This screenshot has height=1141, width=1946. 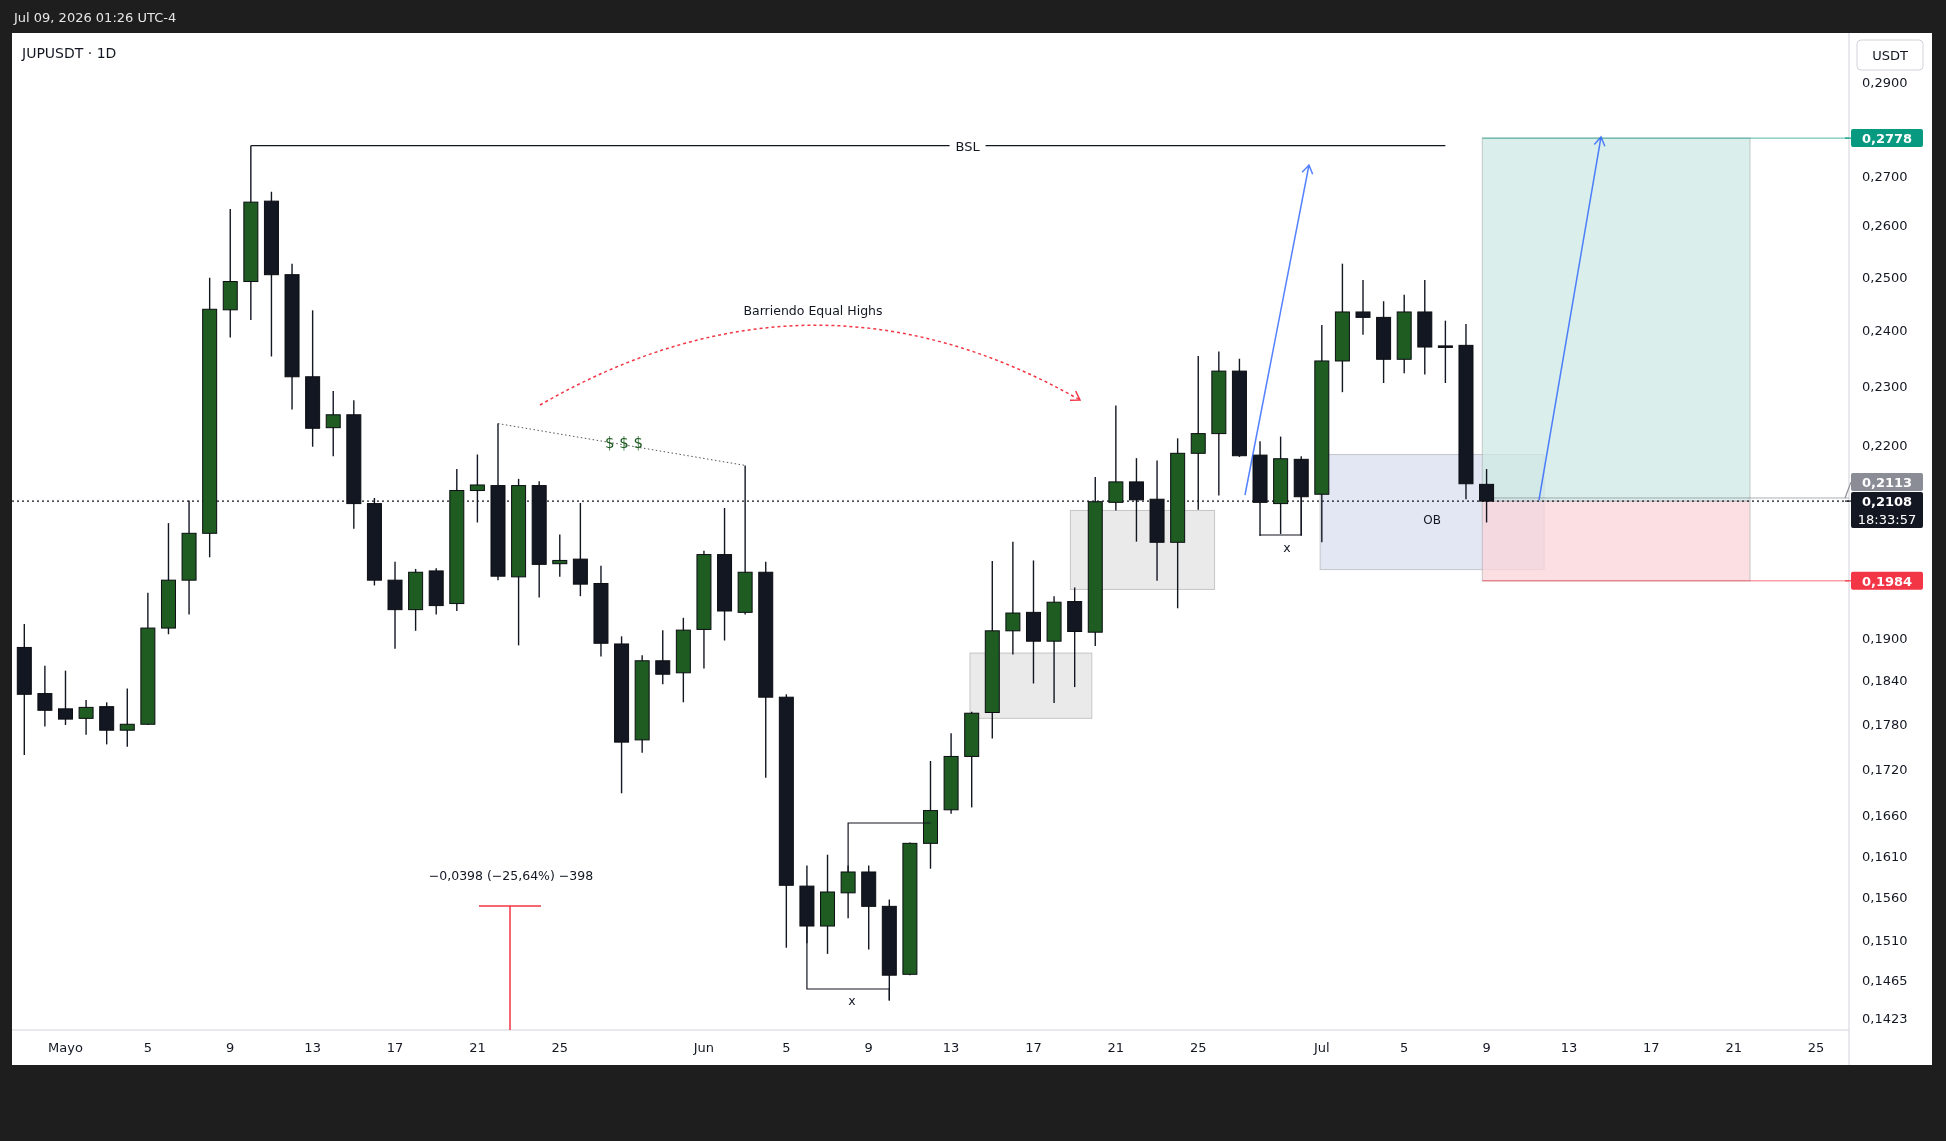 I want to click on y-axis-title: USDT, so click(x=1890, y=55).